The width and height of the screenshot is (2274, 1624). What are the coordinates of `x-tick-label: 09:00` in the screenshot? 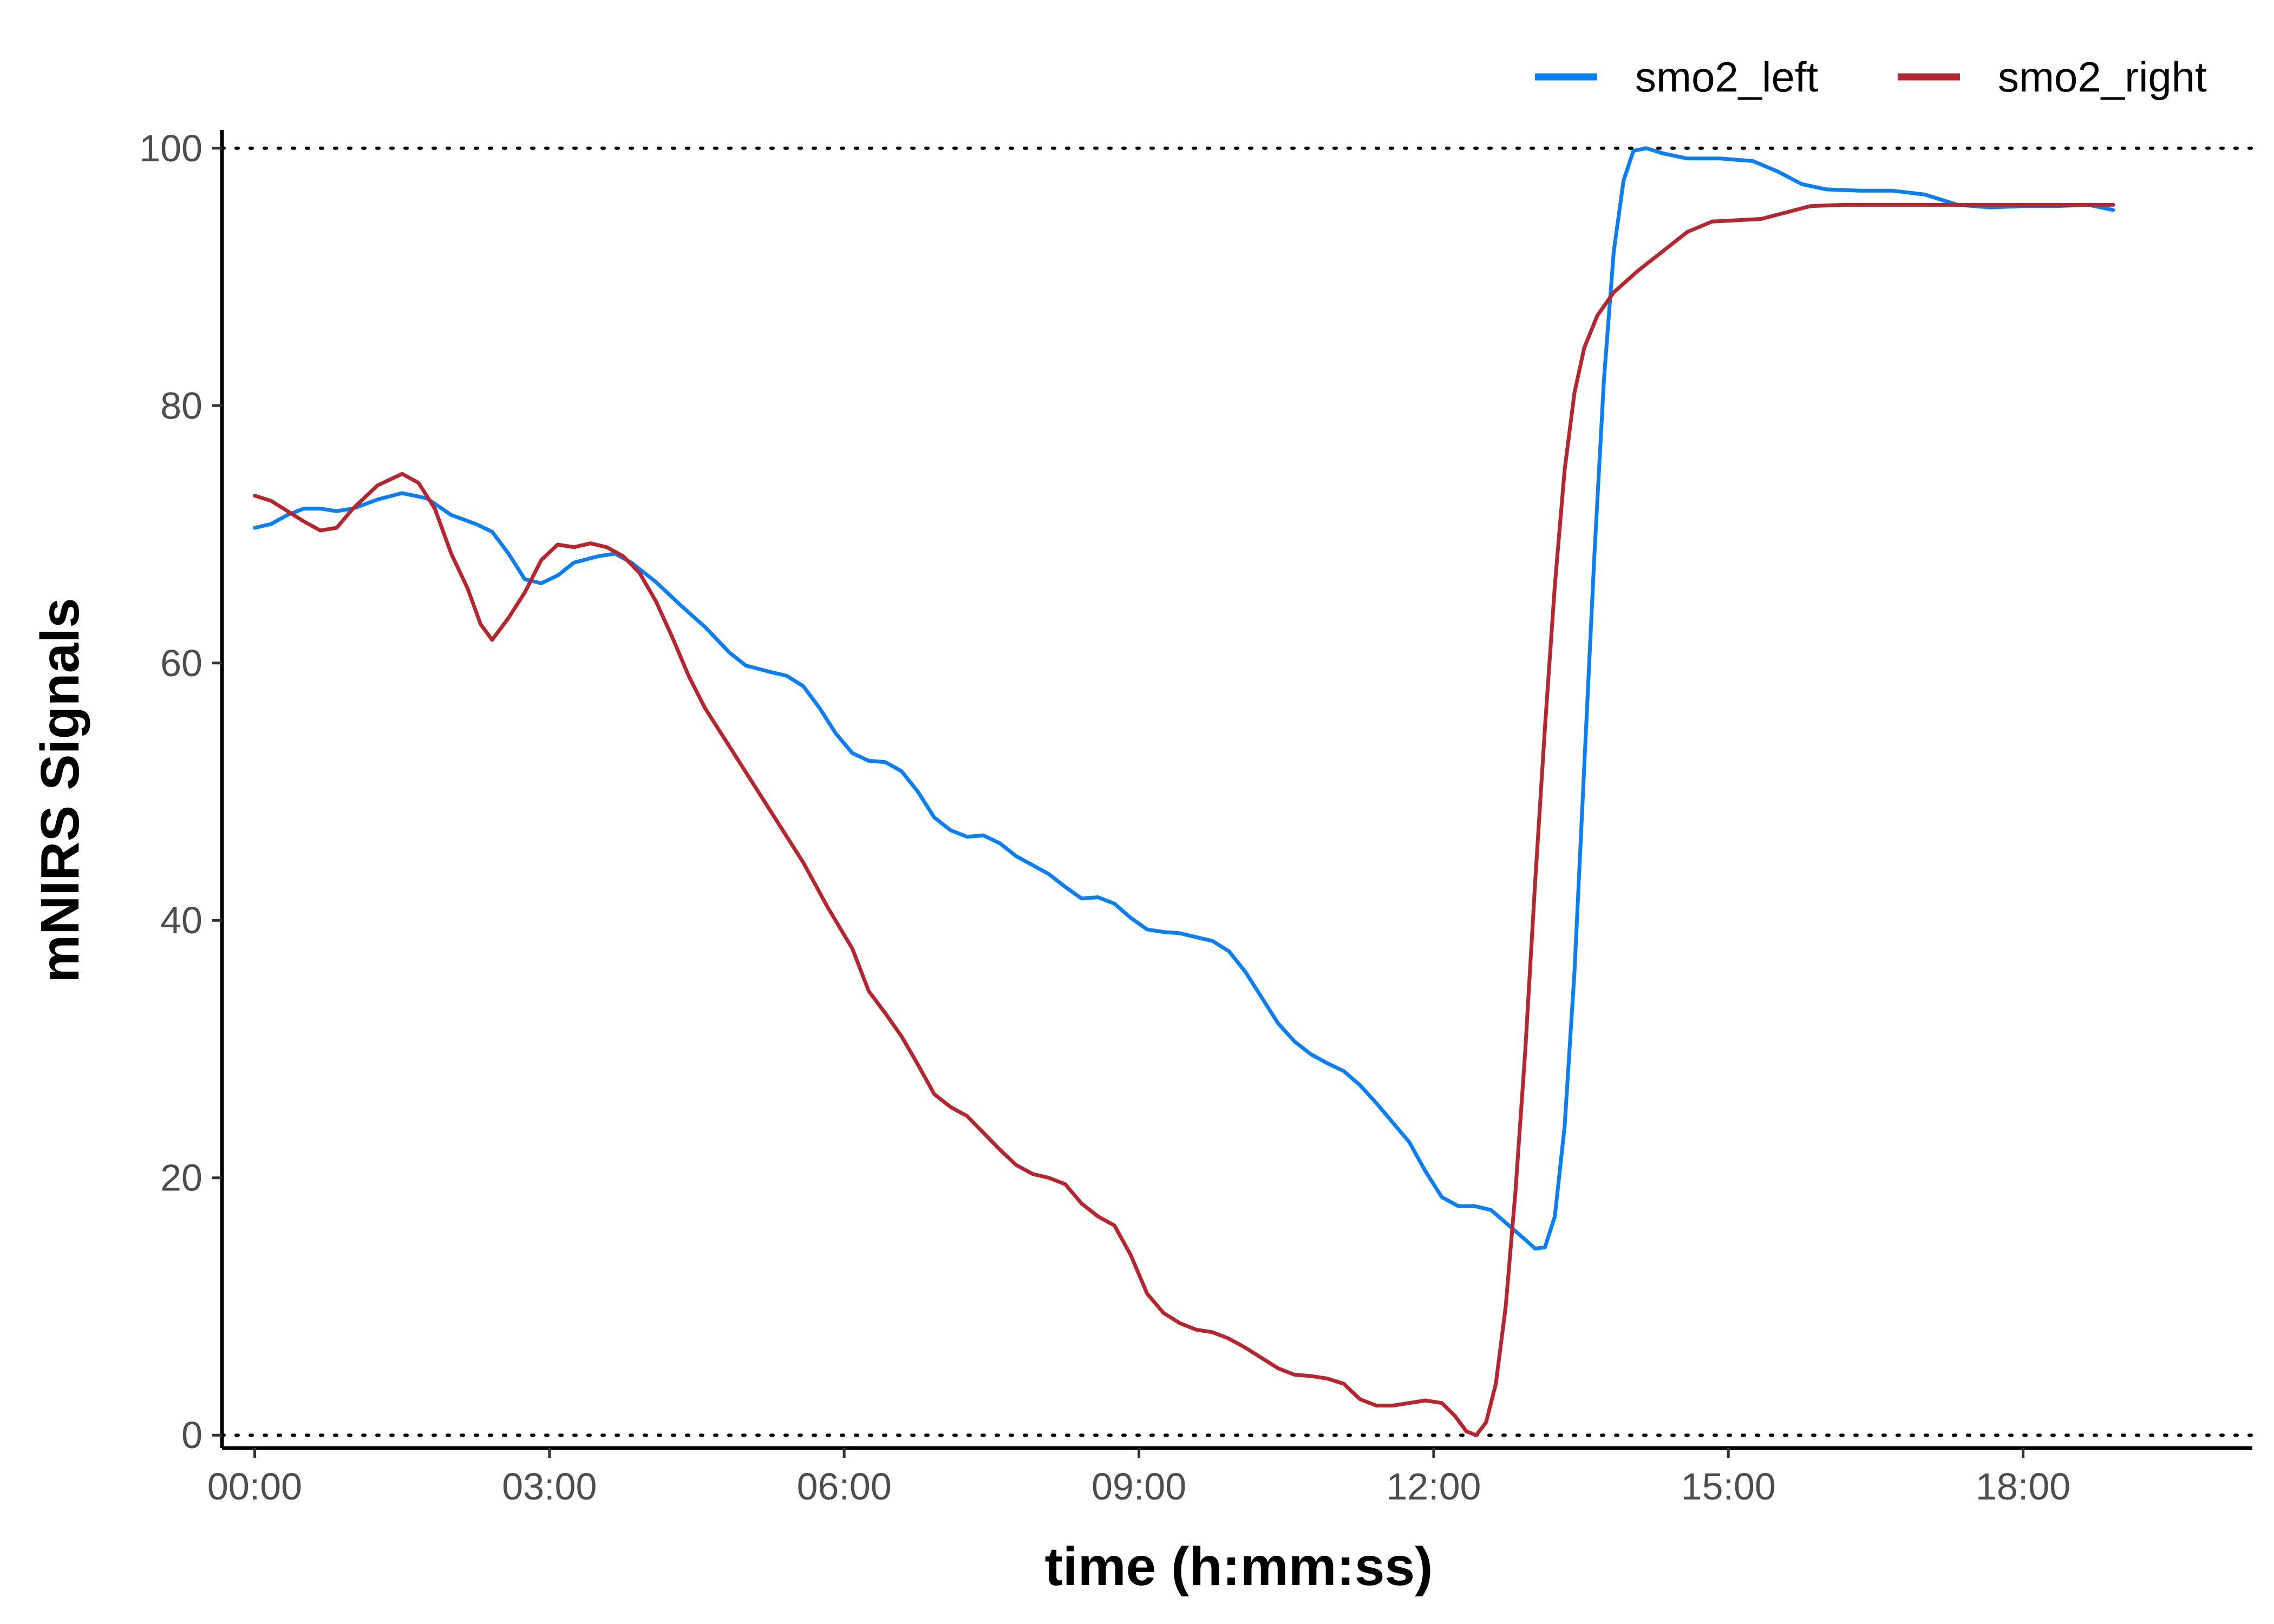 It's located at (1139, 1486).